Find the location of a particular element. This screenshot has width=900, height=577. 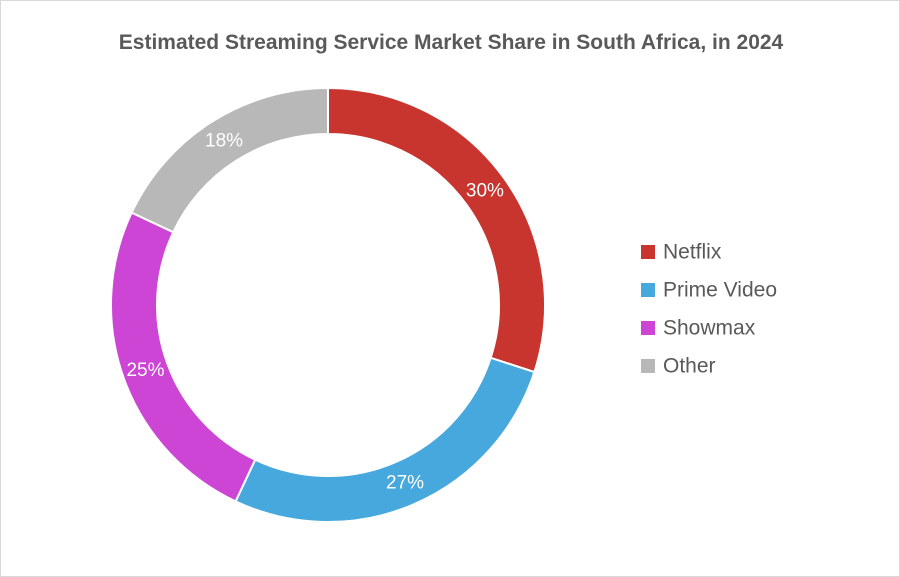

slice-label-netflix: 30% is located at coordinates (485, 190).